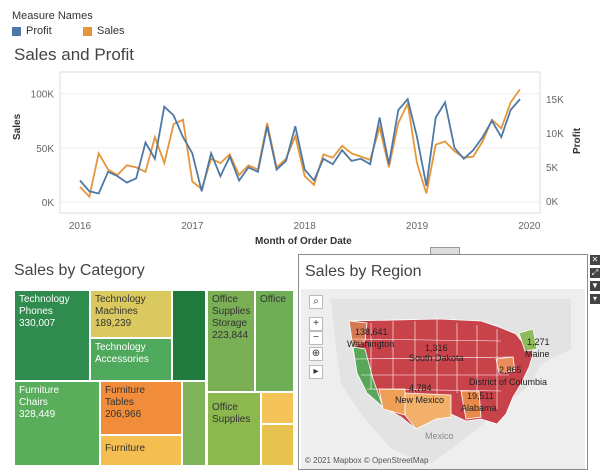 This screenshot has width=600, height=476. What do you see at coordinates (479, 408) in the screenshot?
I see `label-alabama: Alabama` at bounding box center [479, 408].